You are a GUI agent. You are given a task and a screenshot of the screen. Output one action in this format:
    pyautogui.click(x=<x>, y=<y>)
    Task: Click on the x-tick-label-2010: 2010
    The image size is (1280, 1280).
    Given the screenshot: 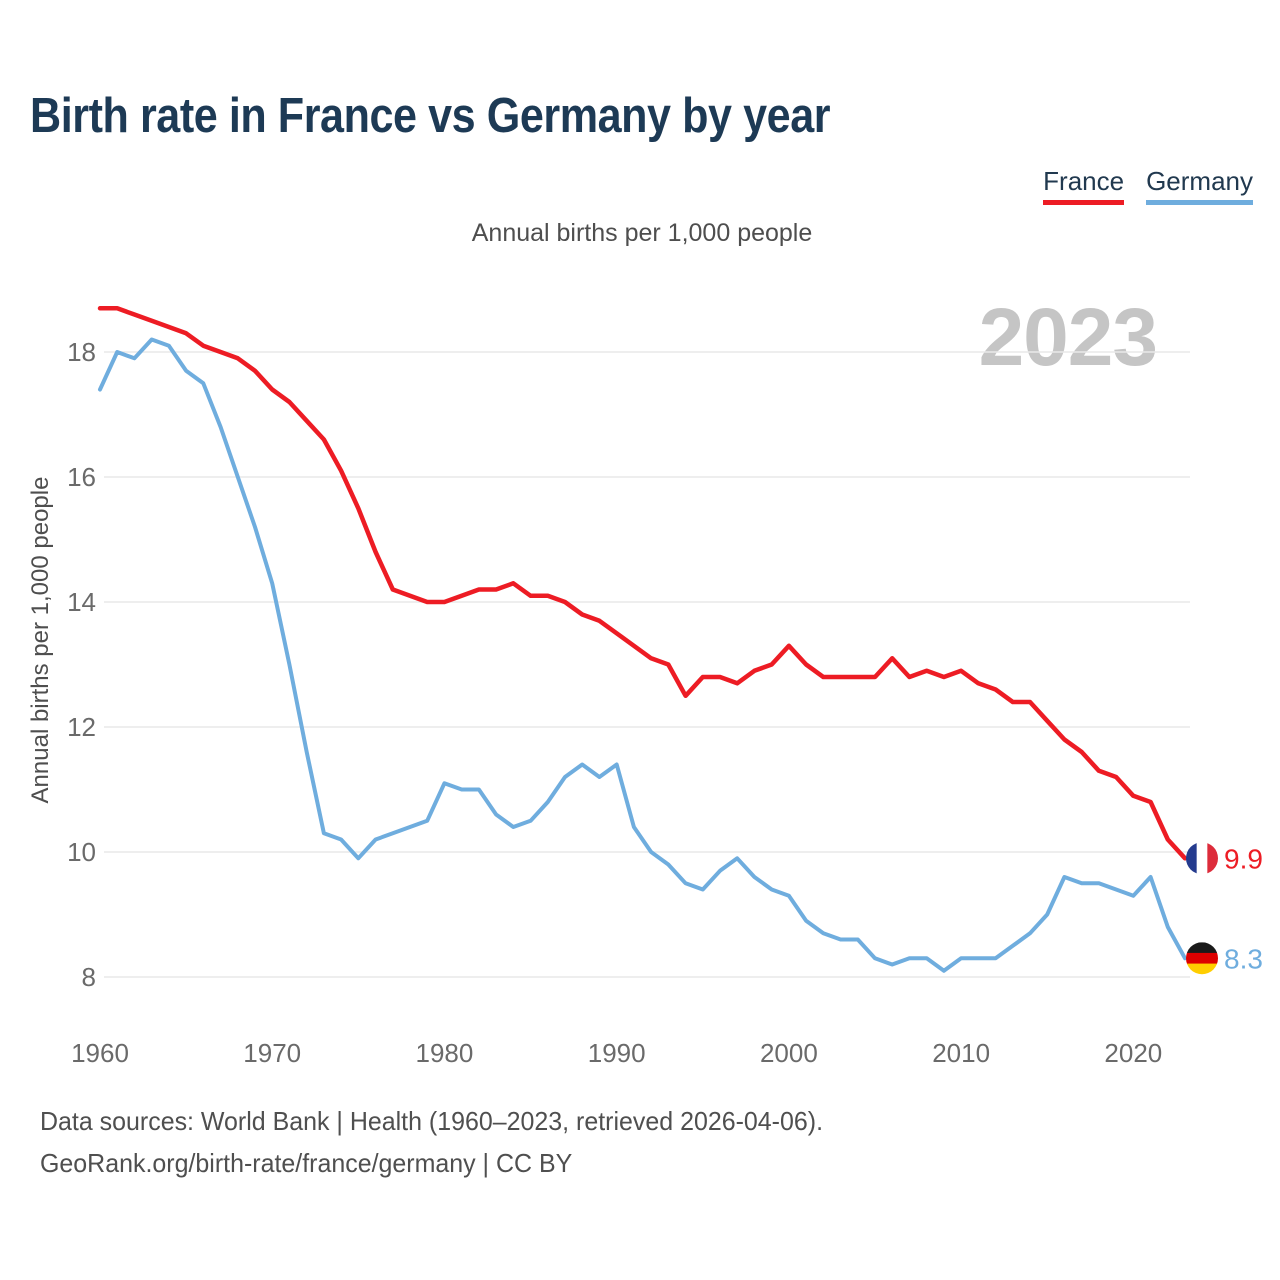 What is the action you would take?
    pyautogui.click(x=961, y=1053)
    